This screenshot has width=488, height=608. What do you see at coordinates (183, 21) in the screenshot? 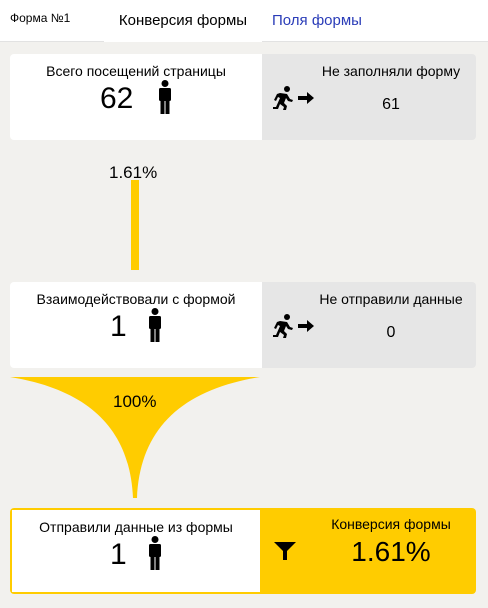
I see `tab-conversion: Конверсия формы` at bounding box center [183, 21].